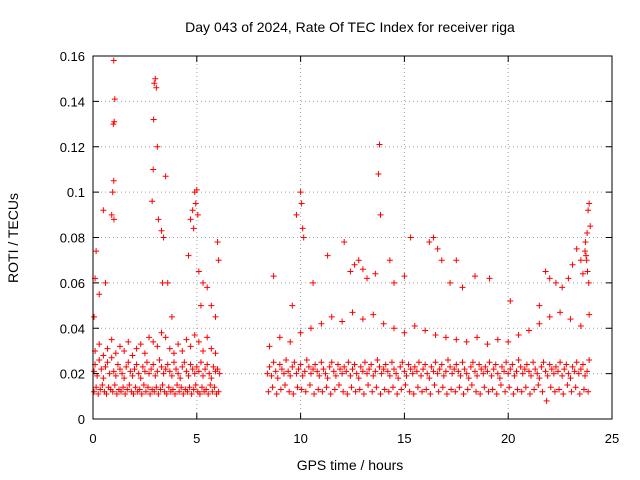 Image resolution: width=640 pixels, height=480 pixels. I want to click on x-axis-label: GPS time / hours, so click(350, 465).